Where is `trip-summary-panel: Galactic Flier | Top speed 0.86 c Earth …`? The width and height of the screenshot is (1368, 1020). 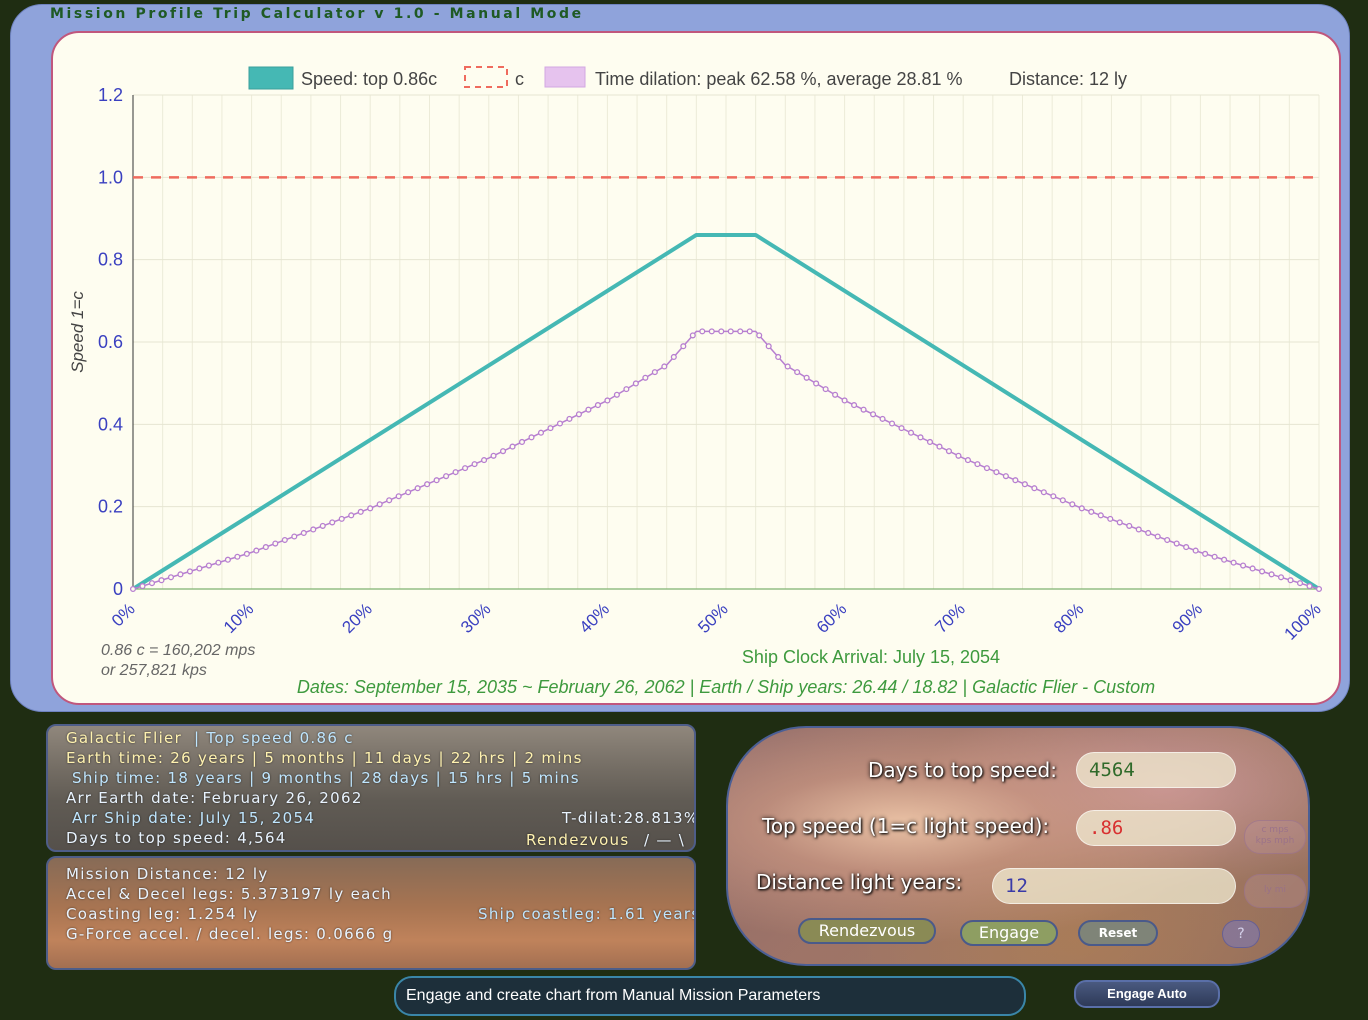 trip-summary-panel: Galactic Flier | Top speed 0.86 c Earth … is located at coordinates (371, 788).